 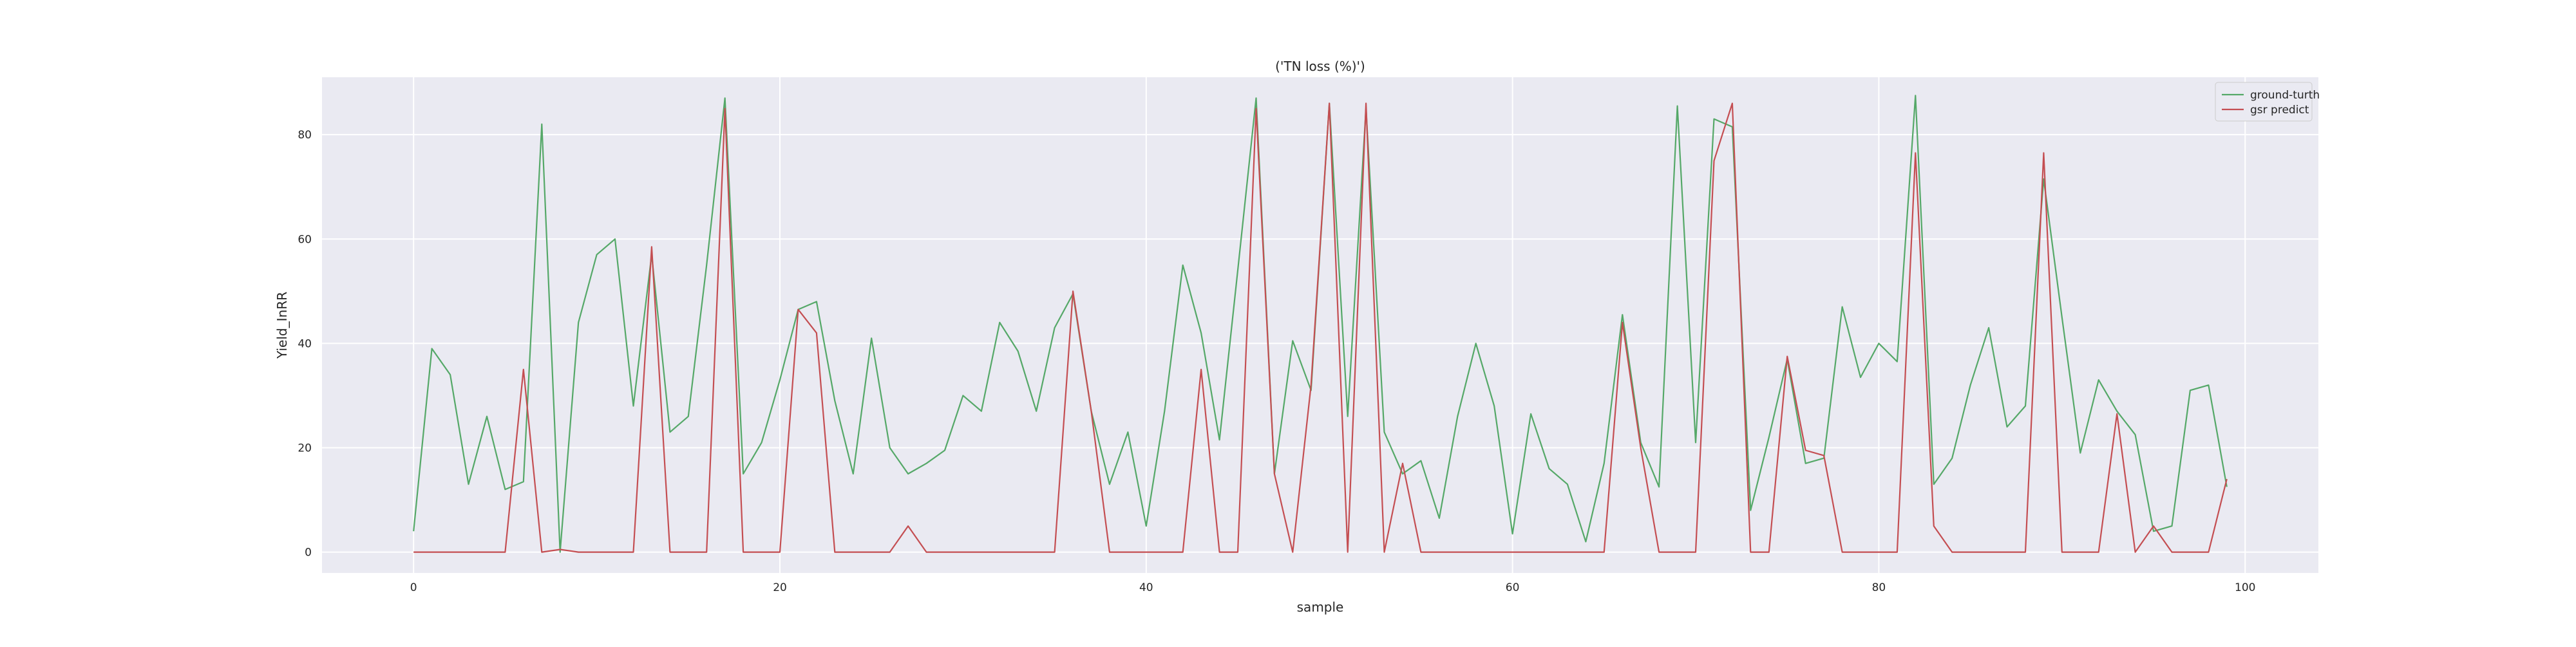 I want to click on x-tick-label-60: 60, so click(x=1513, y=587).